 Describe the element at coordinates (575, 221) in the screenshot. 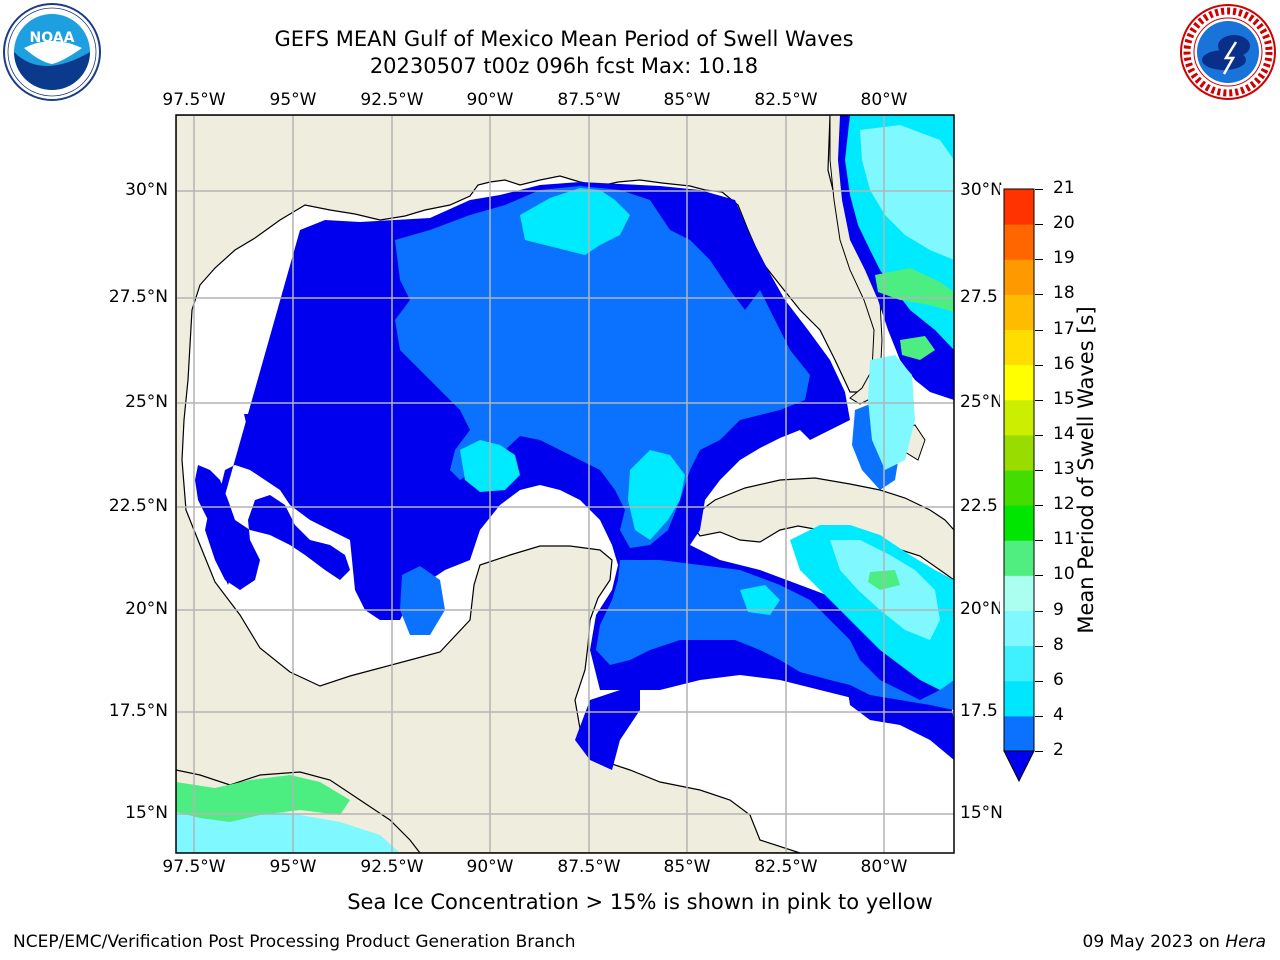

I see `swell-region-4-6s` at that location.